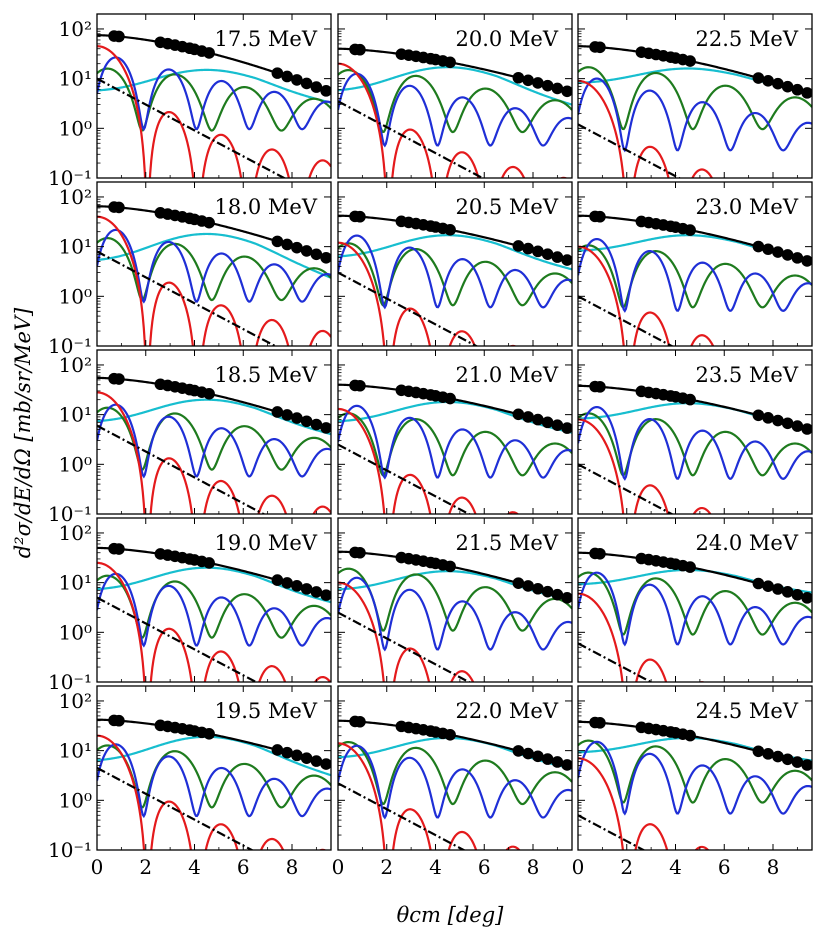 This screenshot has width=830, height=941. I want to click on panel-title: 19.5 MeV, so click(265, 711).